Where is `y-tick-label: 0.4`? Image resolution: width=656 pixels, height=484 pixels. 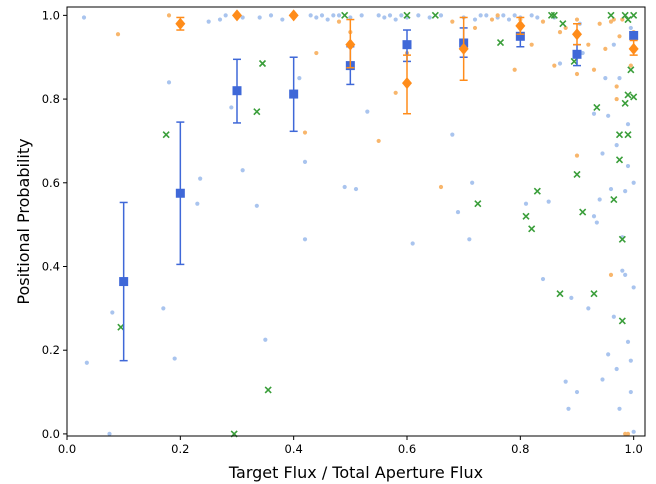
y-tick-label: 0.4 is located at coordinates (51, 266).